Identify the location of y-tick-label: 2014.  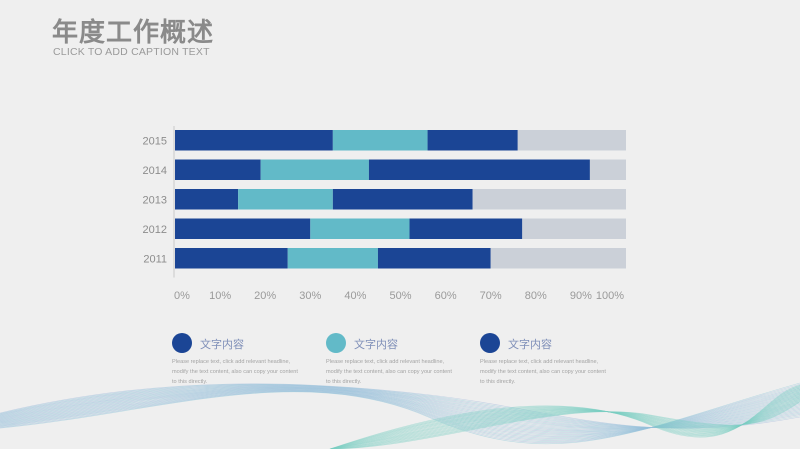
(155, 171).